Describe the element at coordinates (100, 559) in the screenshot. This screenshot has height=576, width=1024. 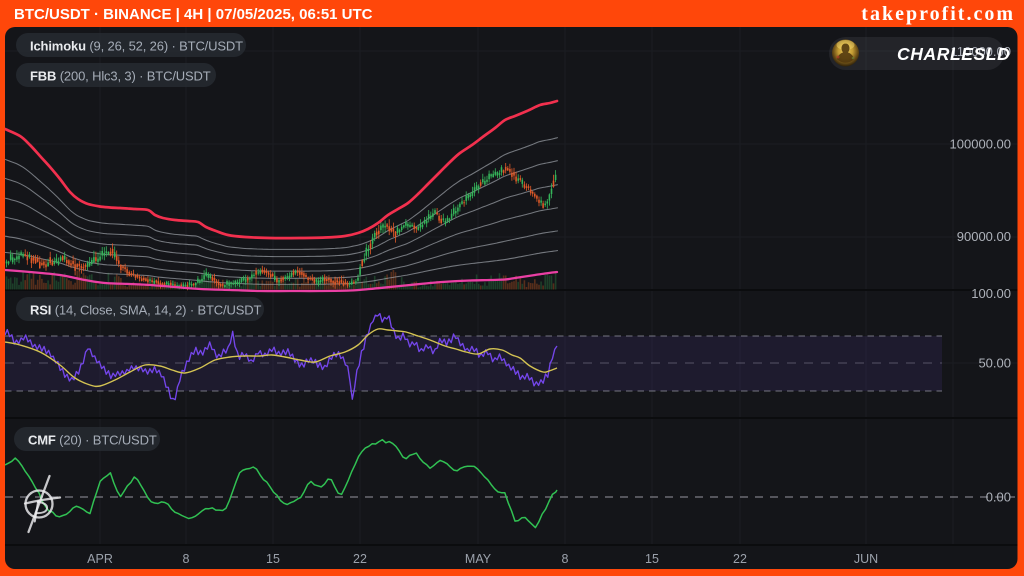
I see `svg-text: APR` at that location.